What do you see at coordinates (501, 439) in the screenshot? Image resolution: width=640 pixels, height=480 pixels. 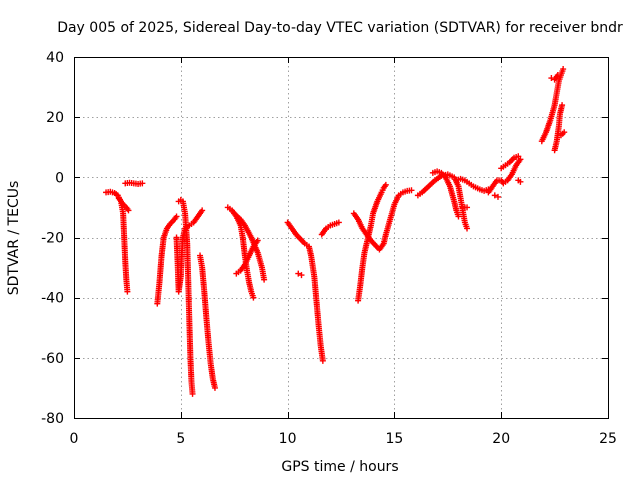 I see `x-tick-label: 20` at bounding box center [501, 439].